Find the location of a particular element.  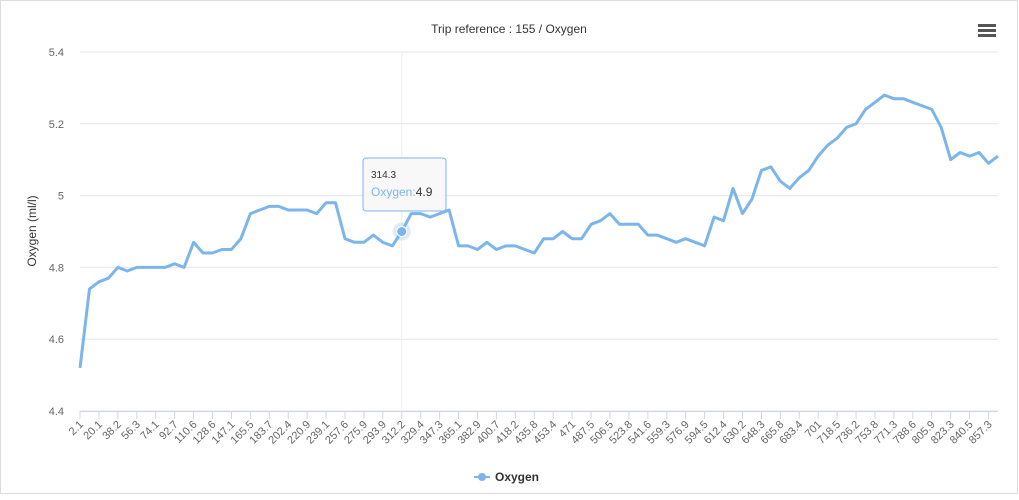

y-tick-label: 5.4 is located at coordinates (56, 53).